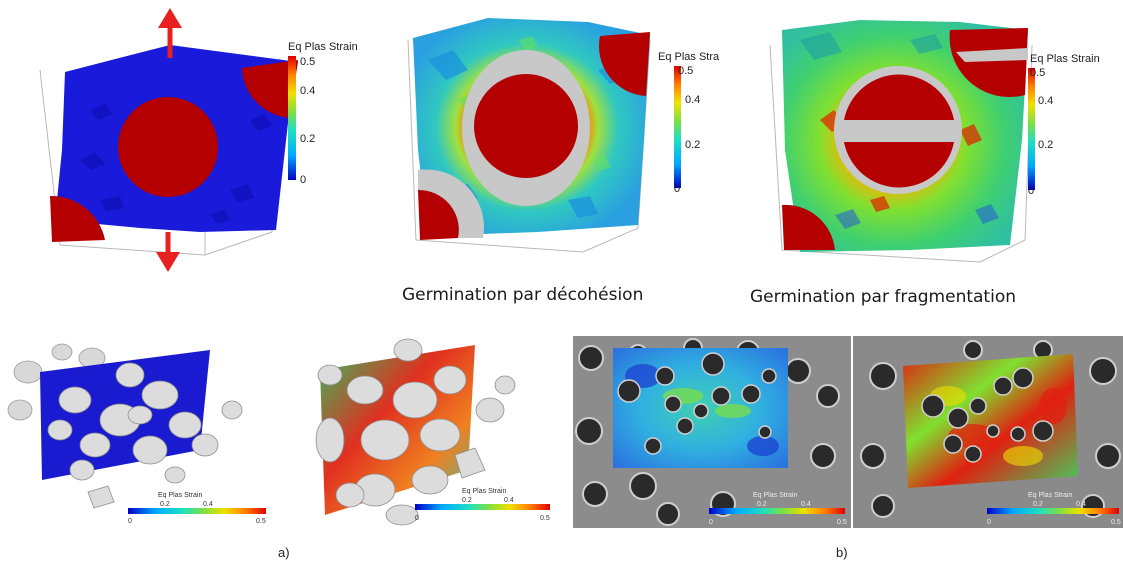 Image resolution: width=1123 pixels, height=565 pixels. I want to click on panel-initial-cube: Eq Plas Strain 0.5 0.4 0.2 0, so click(198, 140).